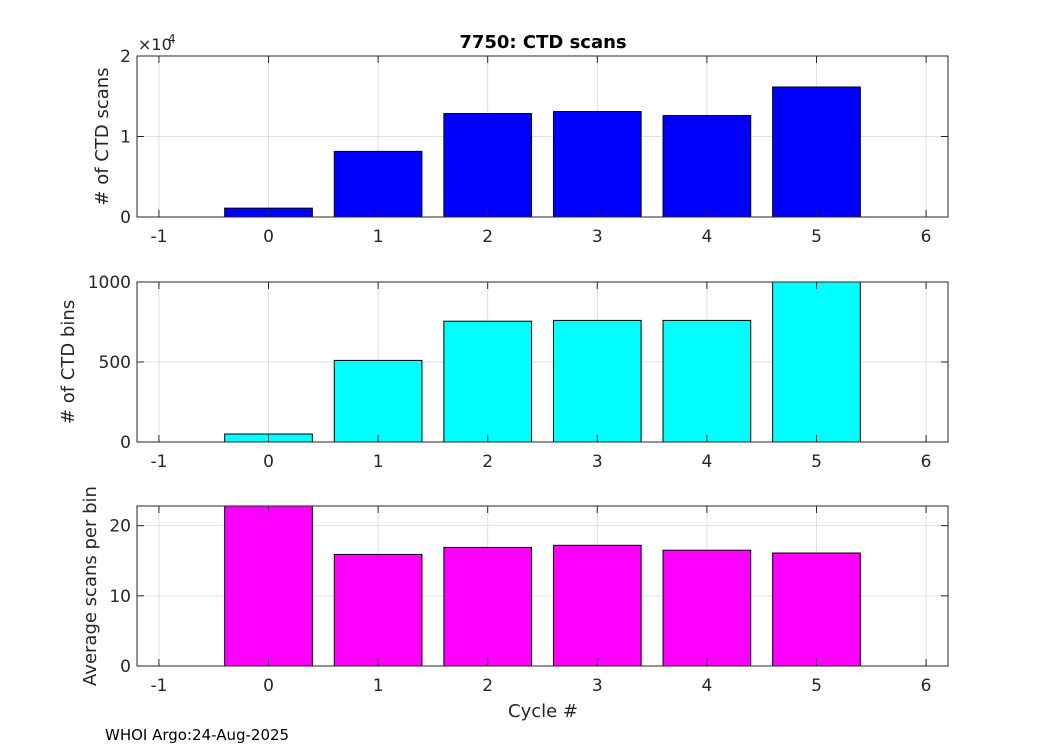 The width and height of the screenshot is (1050, 750). What do you see at coordinates (102, 136) in the screenshot?
I see `y-axis-label: # of CTD scans` at bounding box center [102, 136].